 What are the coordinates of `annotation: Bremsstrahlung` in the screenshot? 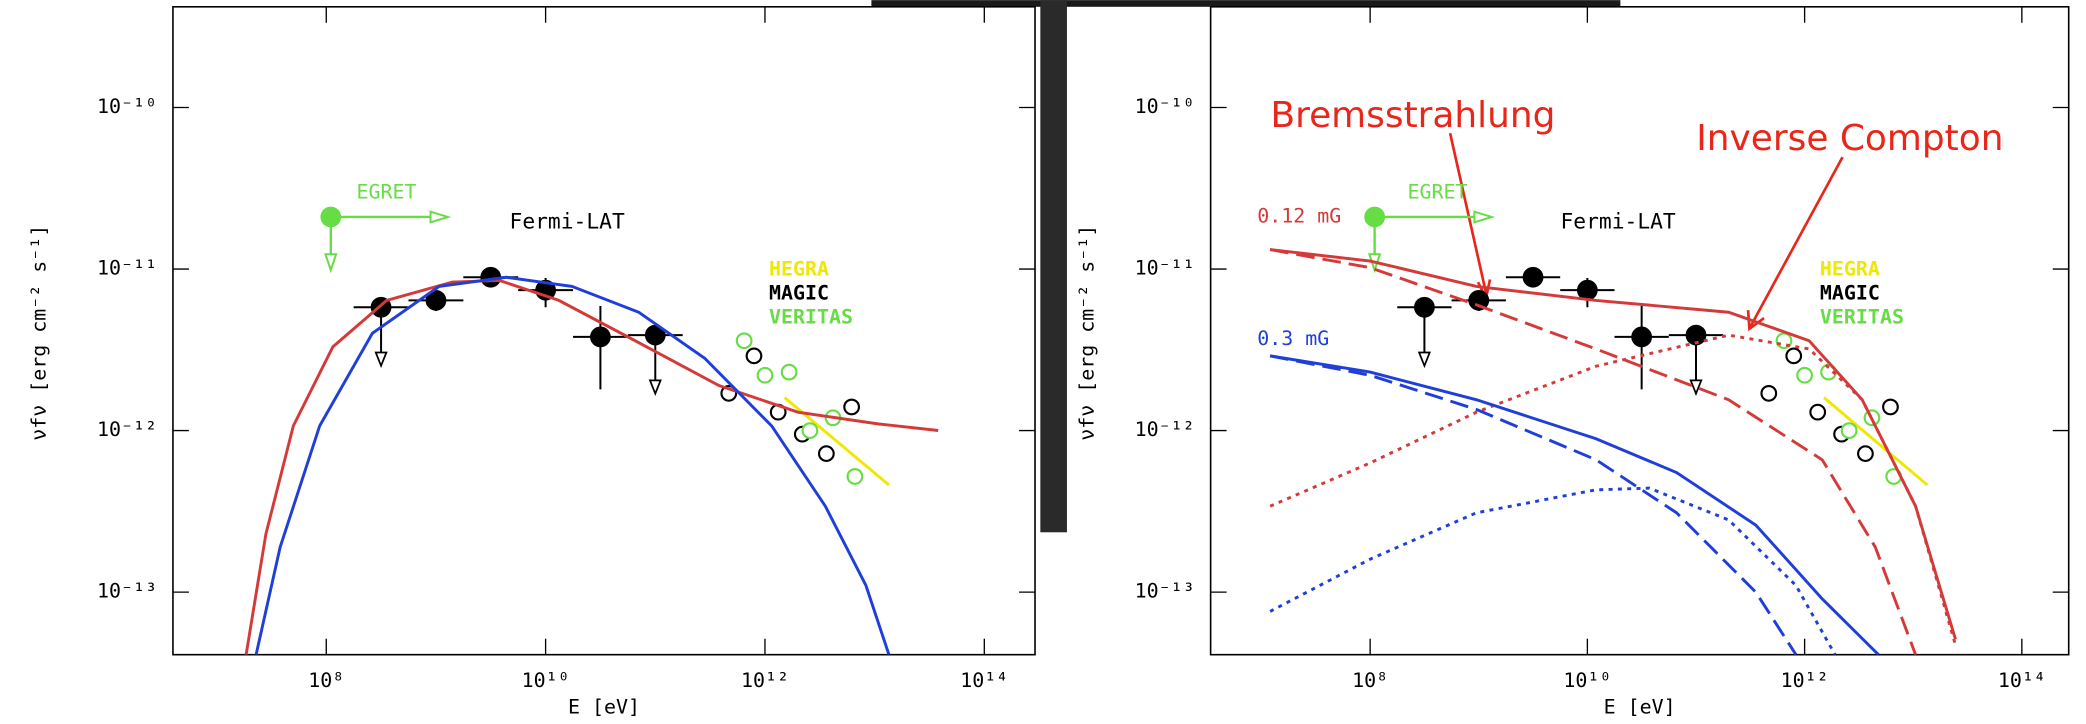 It's located at (1412, 115).